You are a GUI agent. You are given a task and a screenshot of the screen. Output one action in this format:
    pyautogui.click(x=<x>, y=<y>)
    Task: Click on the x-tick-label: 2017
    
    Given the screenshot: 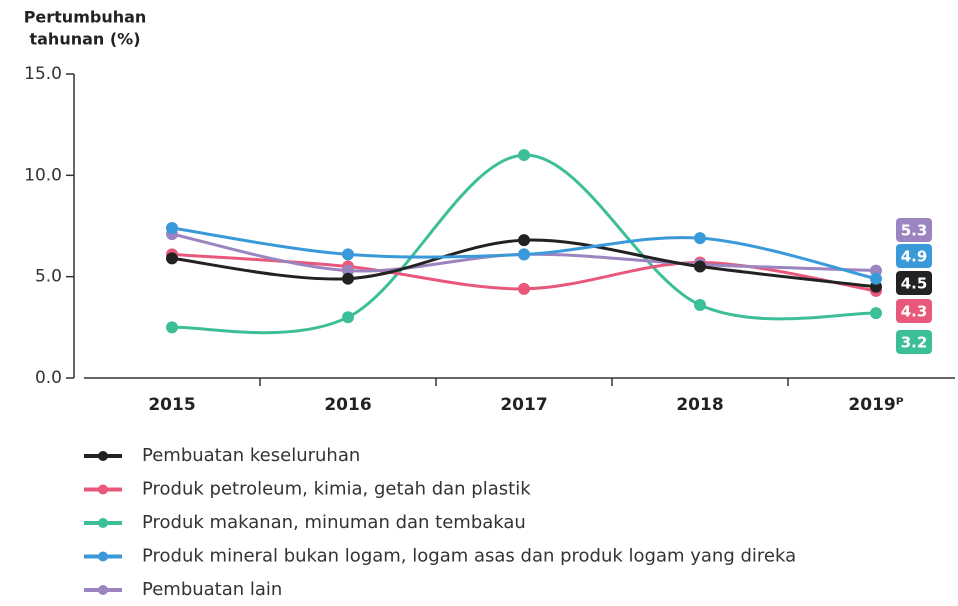 What is the action you would take?
    pyautogui.click(x=523, y=405)
    